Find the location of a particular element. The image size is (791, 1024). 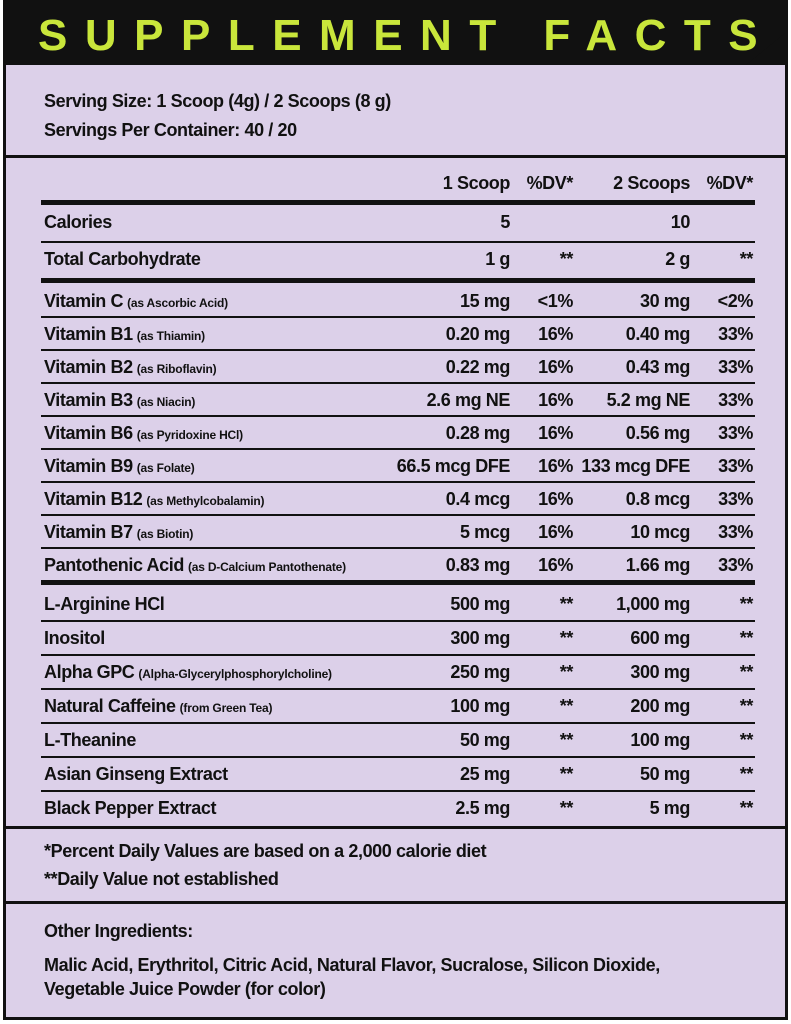

nutrient-name: Vitamin B1 is located at coordinates (88, 334).